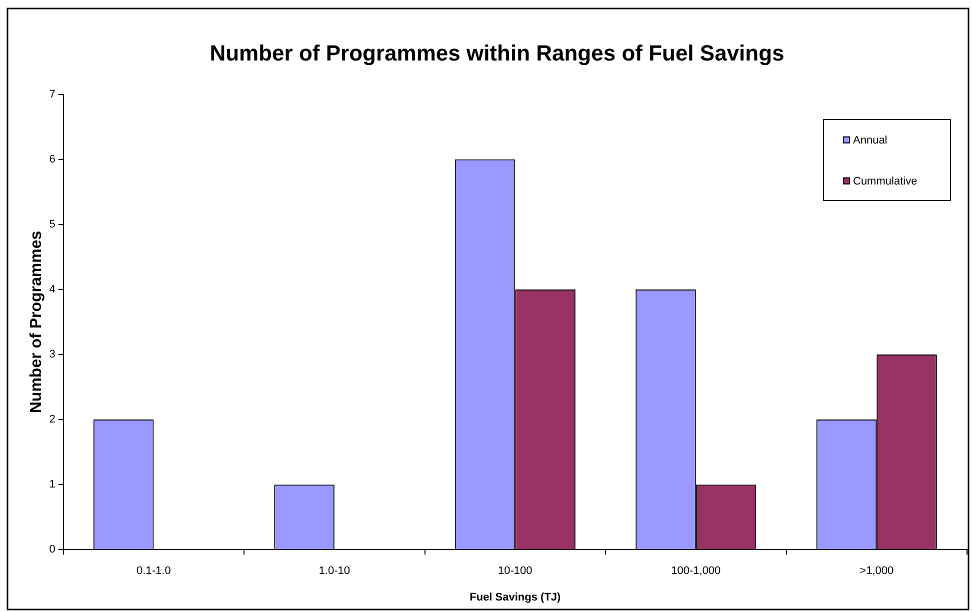 Image resolution: width=972 pixels, height=612 pixels. Describe the element at coordinates (52, 550) in the screenshot. I see `y-tick-label: 0` at that location.